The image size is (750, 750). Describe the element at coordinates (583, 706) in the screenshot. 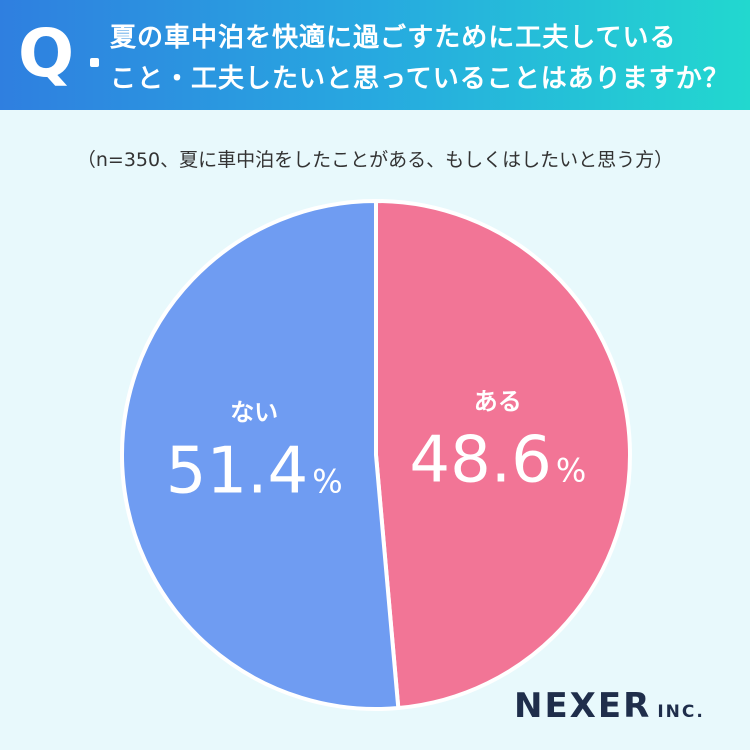

I see `brand-name: NEXER` at that location.